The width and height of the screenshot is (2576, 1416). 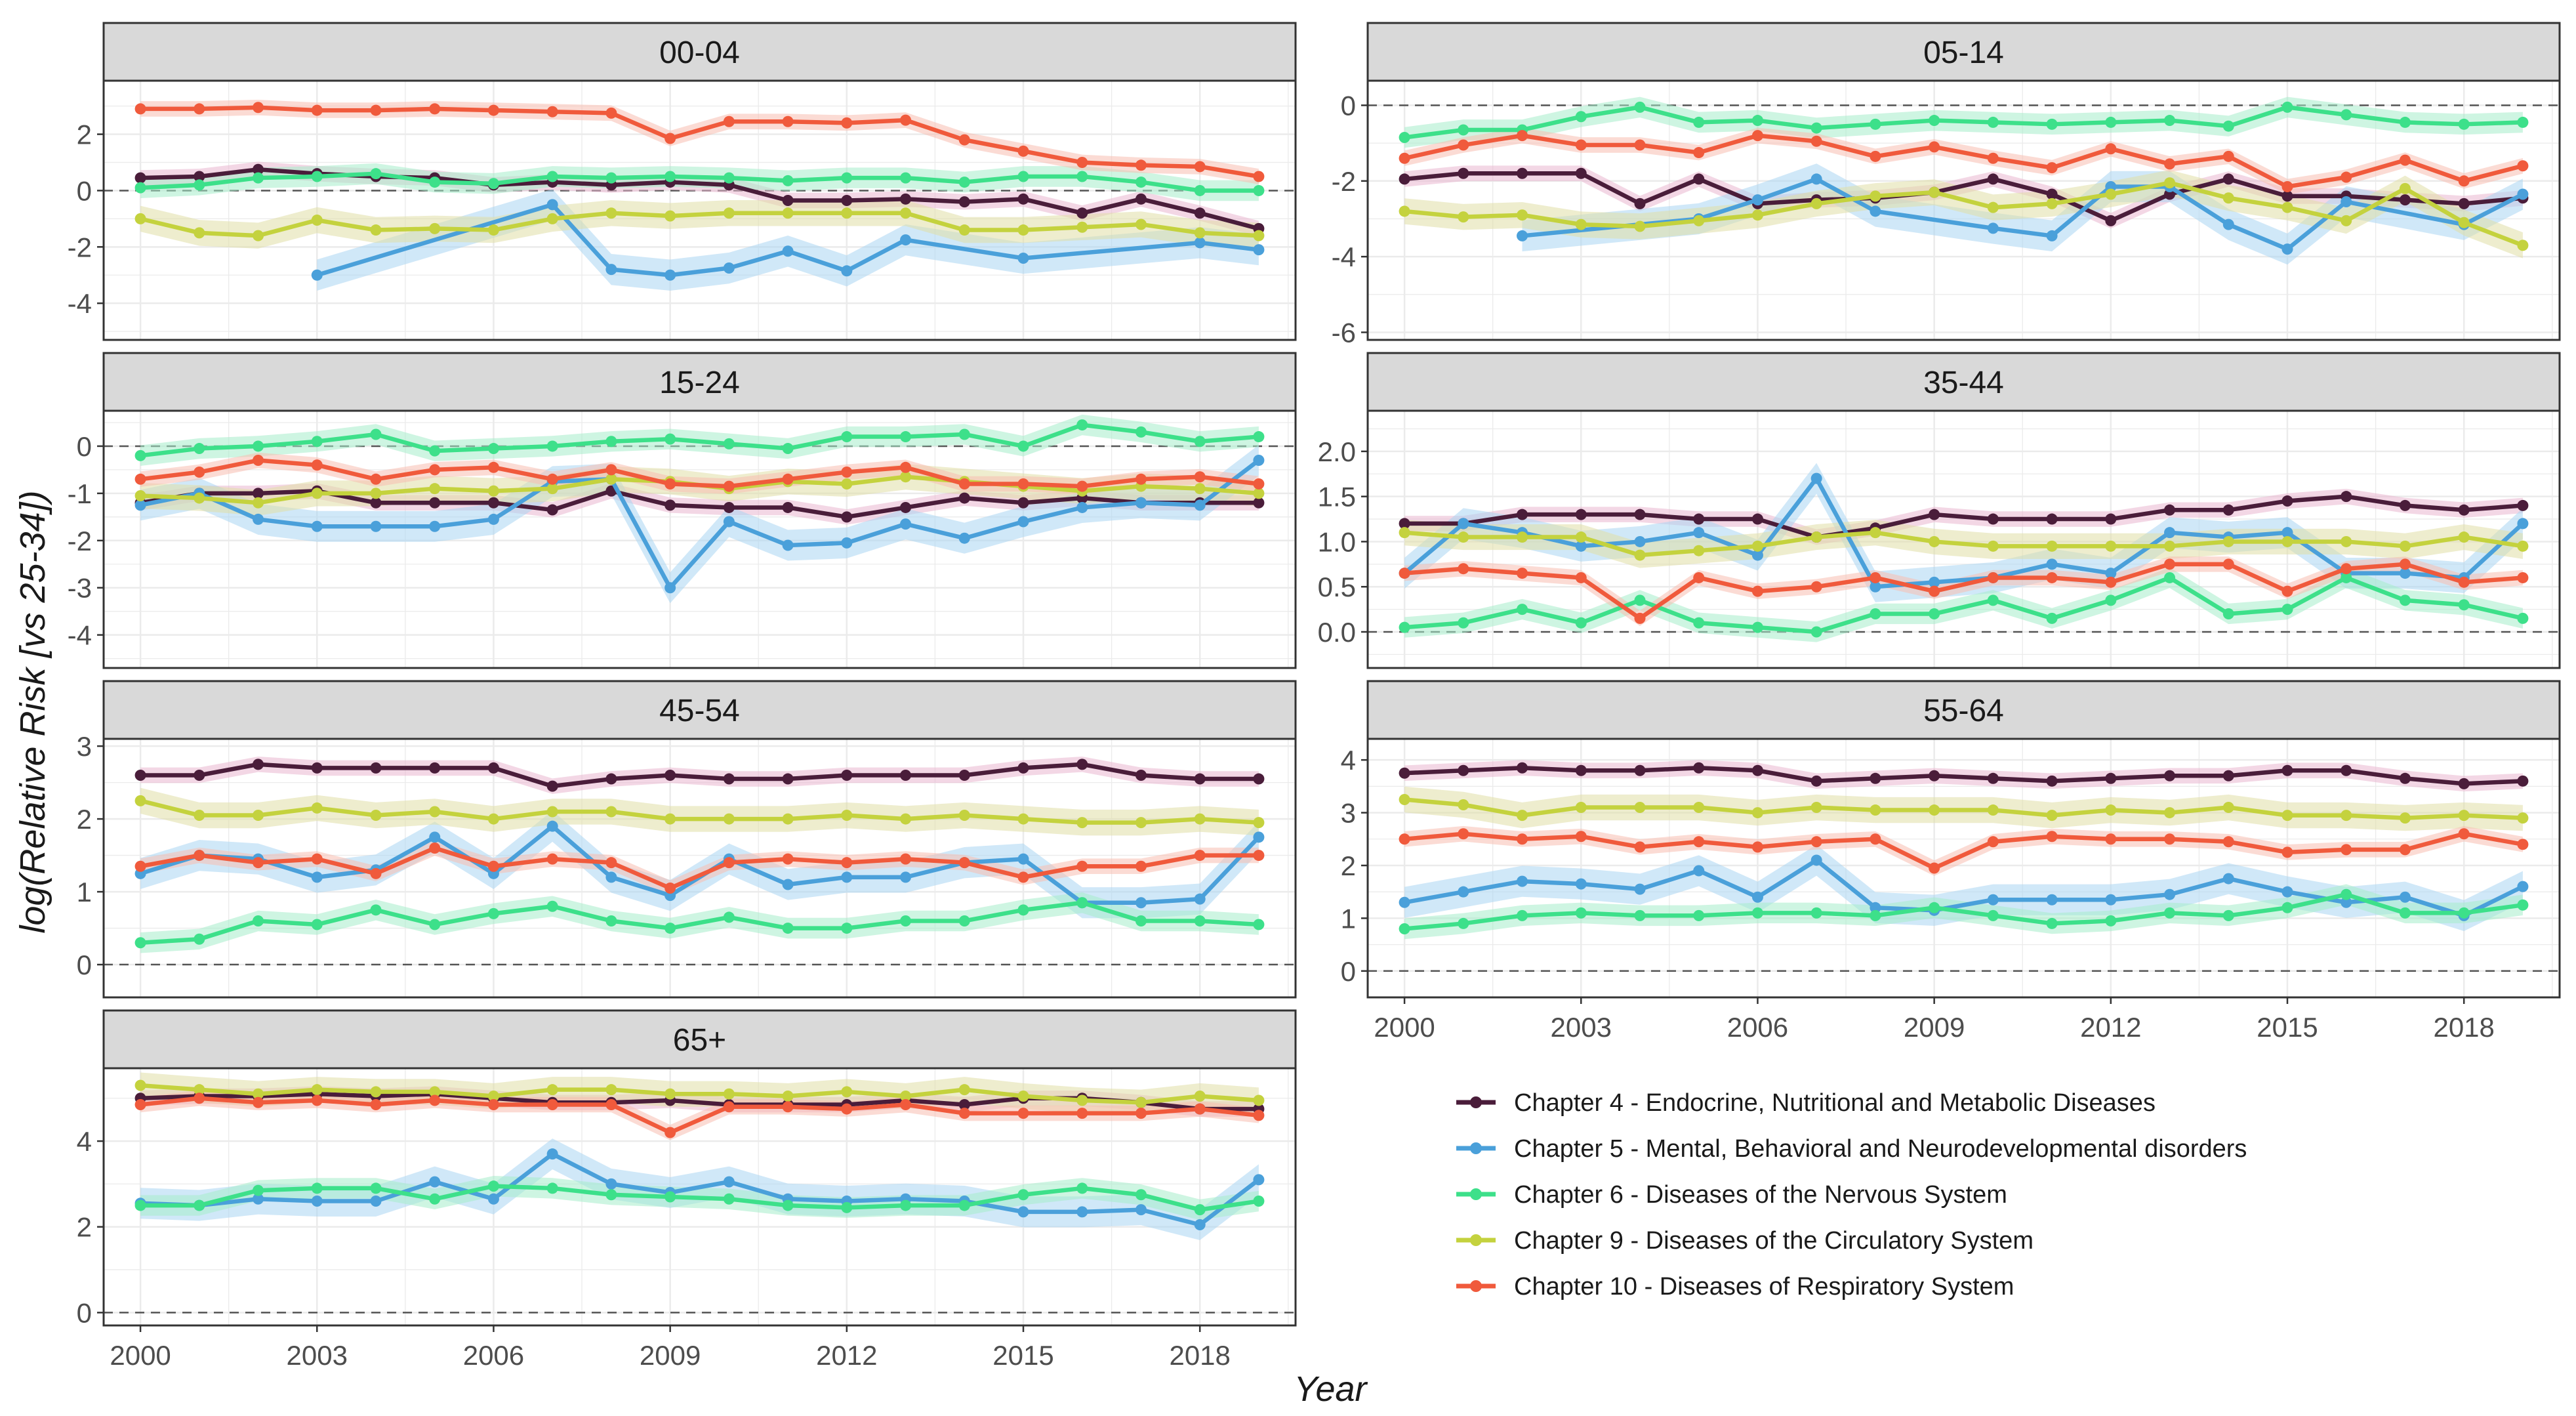 I want to click on strip-label: 05-14, so click(x=1963, y=52).